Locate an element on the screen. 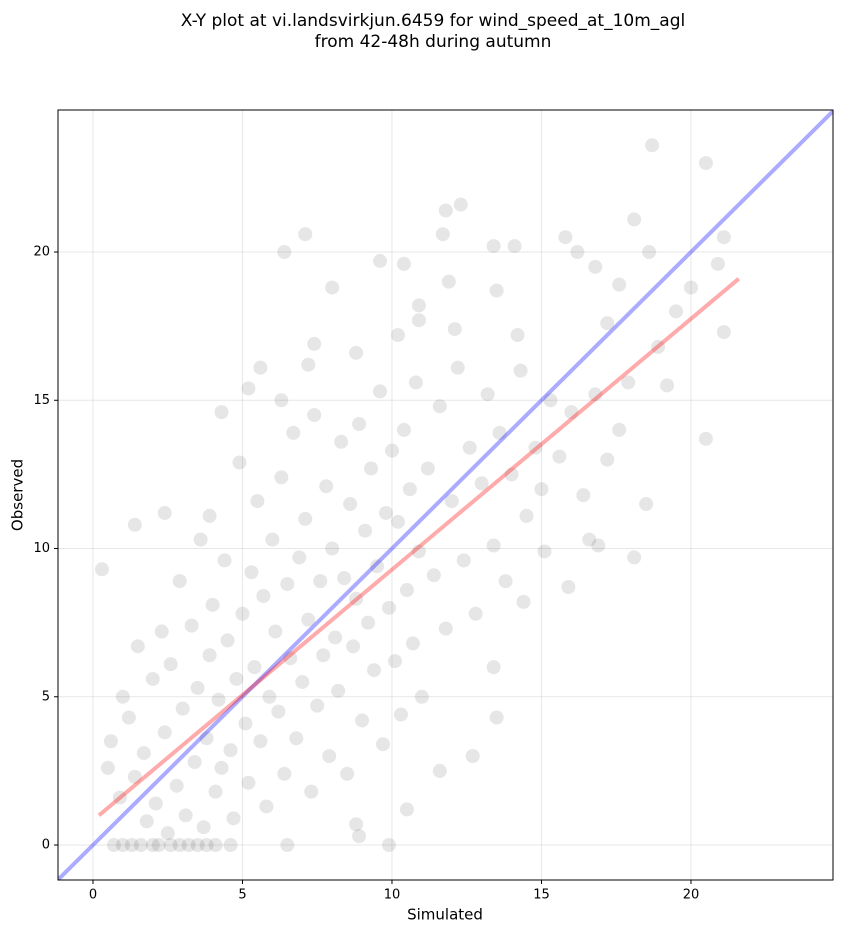 Image resolution: width=843 pixels, height=934 pixels. chart-title: from 42-48h during autumn is located at coordinates (433, 42).